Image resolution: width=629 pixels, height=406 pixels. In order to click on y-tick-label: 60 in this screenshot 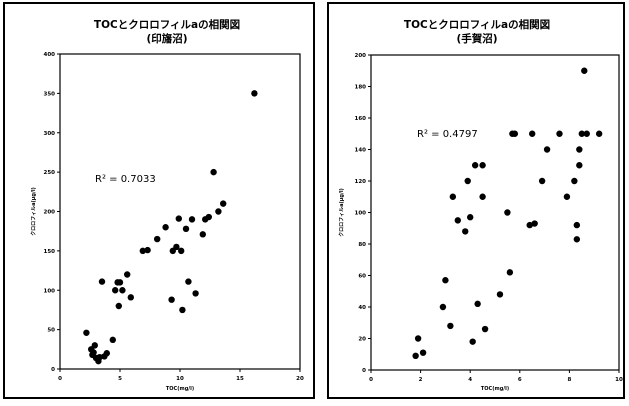, I will do `click(362, 277)`.